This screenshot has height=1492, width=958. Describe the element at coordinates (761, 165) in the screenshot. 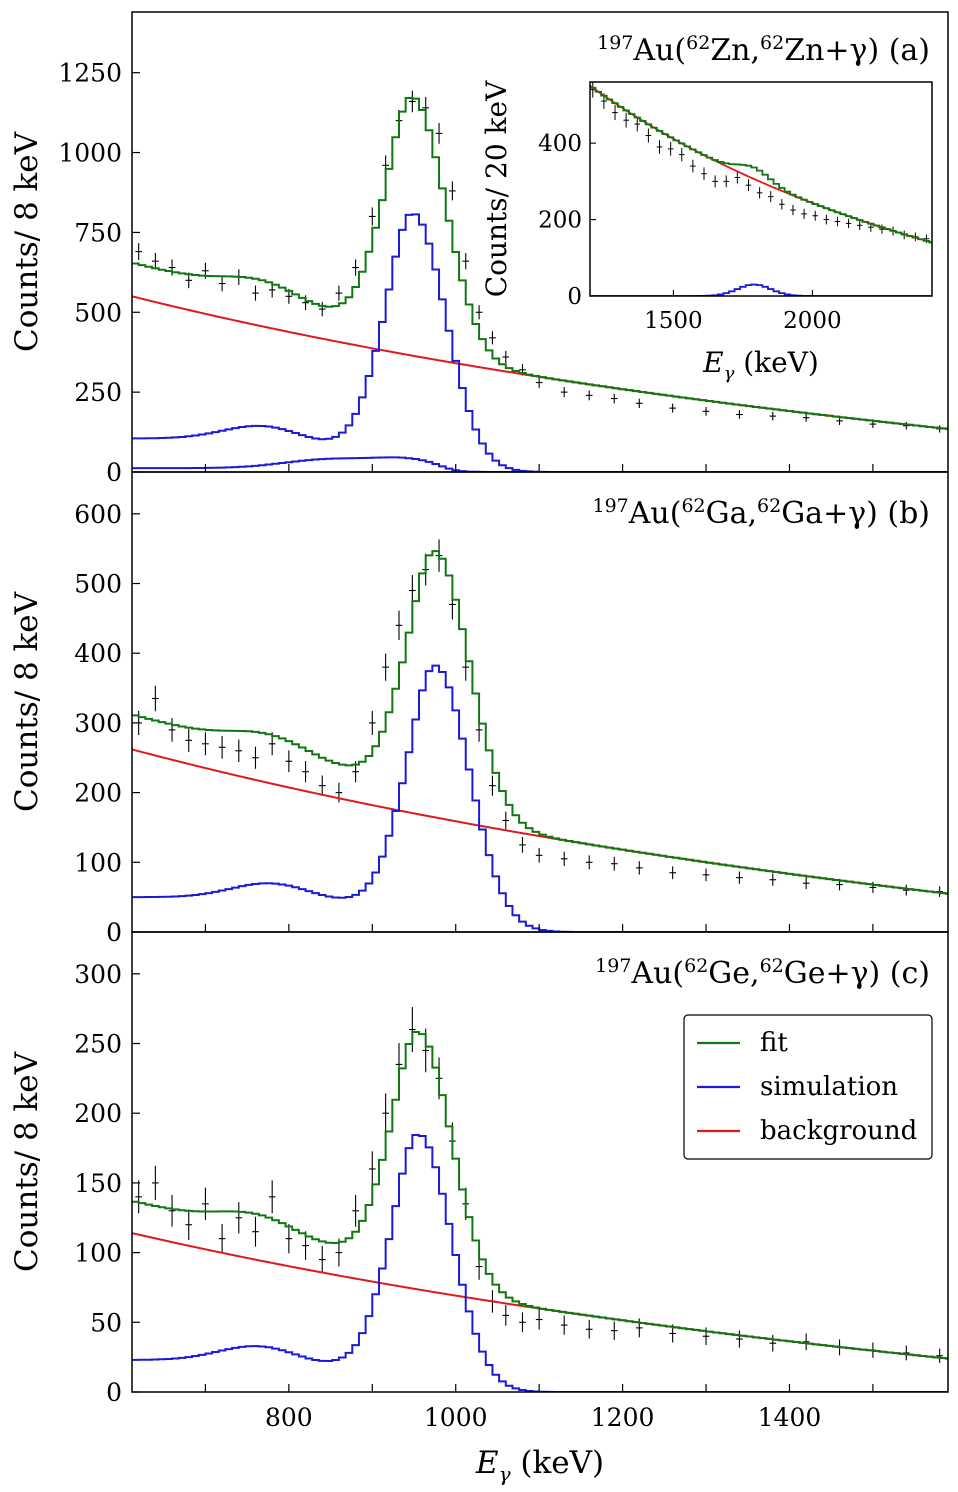

I see `inset-fit-line` at that location.